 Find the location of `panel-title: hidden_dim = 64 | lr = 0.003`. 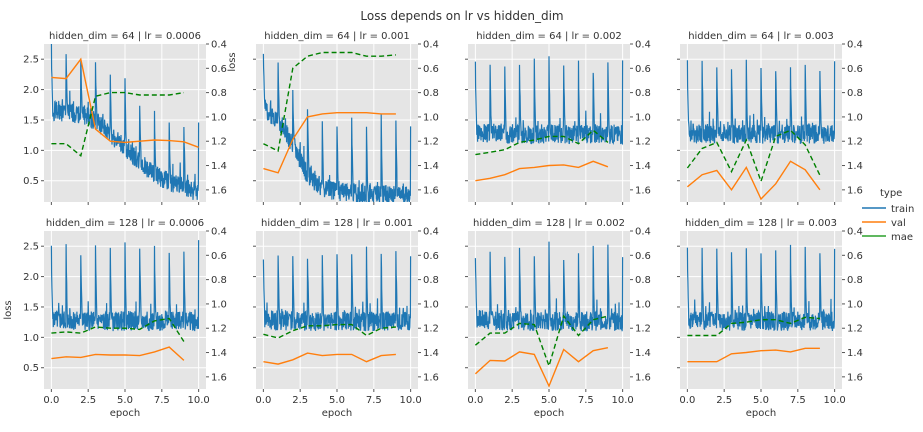

panel-title: hidden_dim = 64 | lr = 0.003 is located at coordinates (761, 36).